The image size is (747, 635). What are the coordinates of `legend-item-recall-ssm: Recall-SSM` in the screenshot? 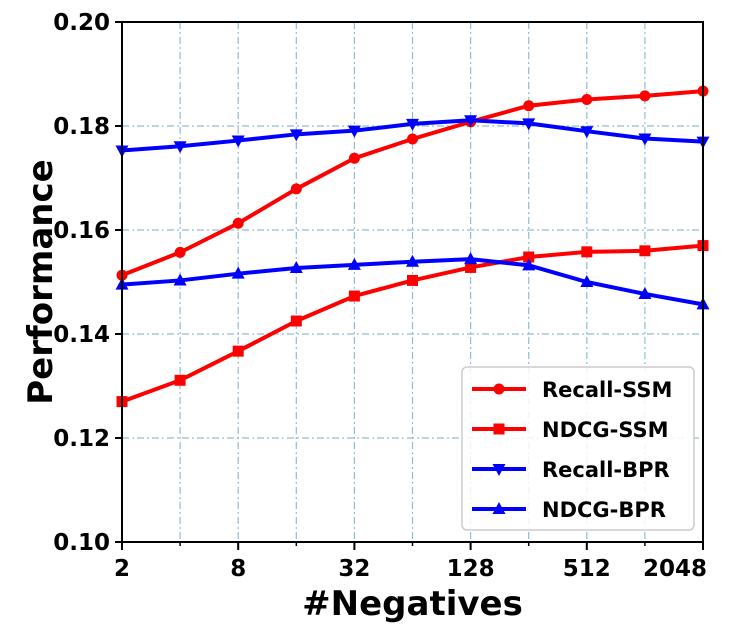 It's located at (572, 390).